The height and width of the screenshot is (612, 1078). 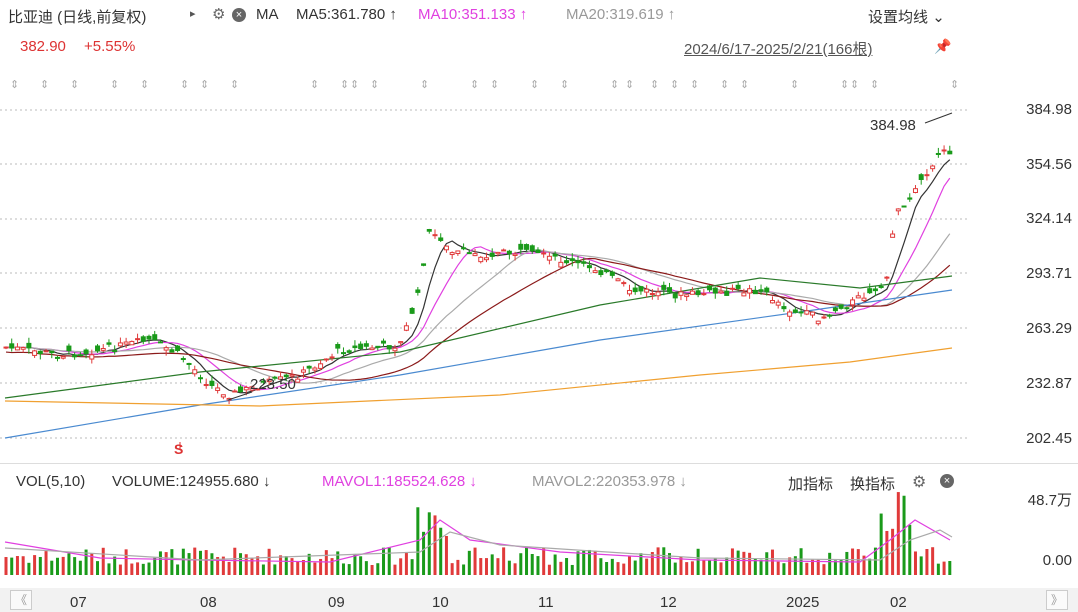 What do you see at coordinates (803, 602) in the screenshot?
I see `x-axis-label: 2025` at bounding box center [803, 602].